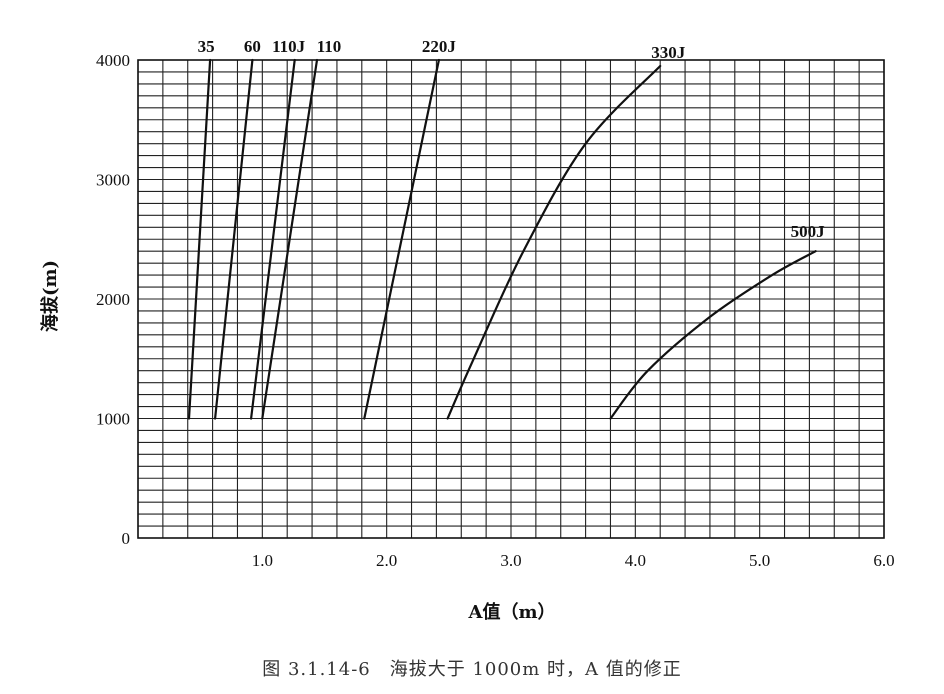 The width and height of the screenshot is (944, 694). What do you see at coordinates (472, 669) in the screenshot?
I see `figure-caption: 图 3.1.14-6 海拔大于 1000m 时，A 值的修正` at bounding box center [472, 669].